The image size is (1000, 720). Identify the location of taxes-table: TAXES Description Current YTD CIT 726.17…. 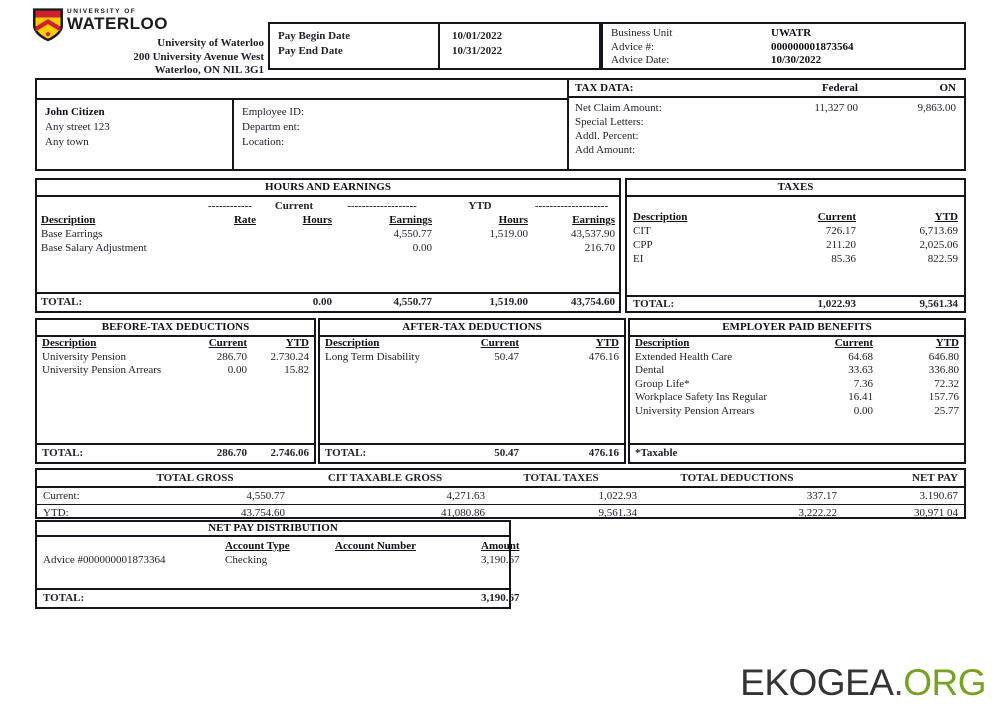
(795, 245).